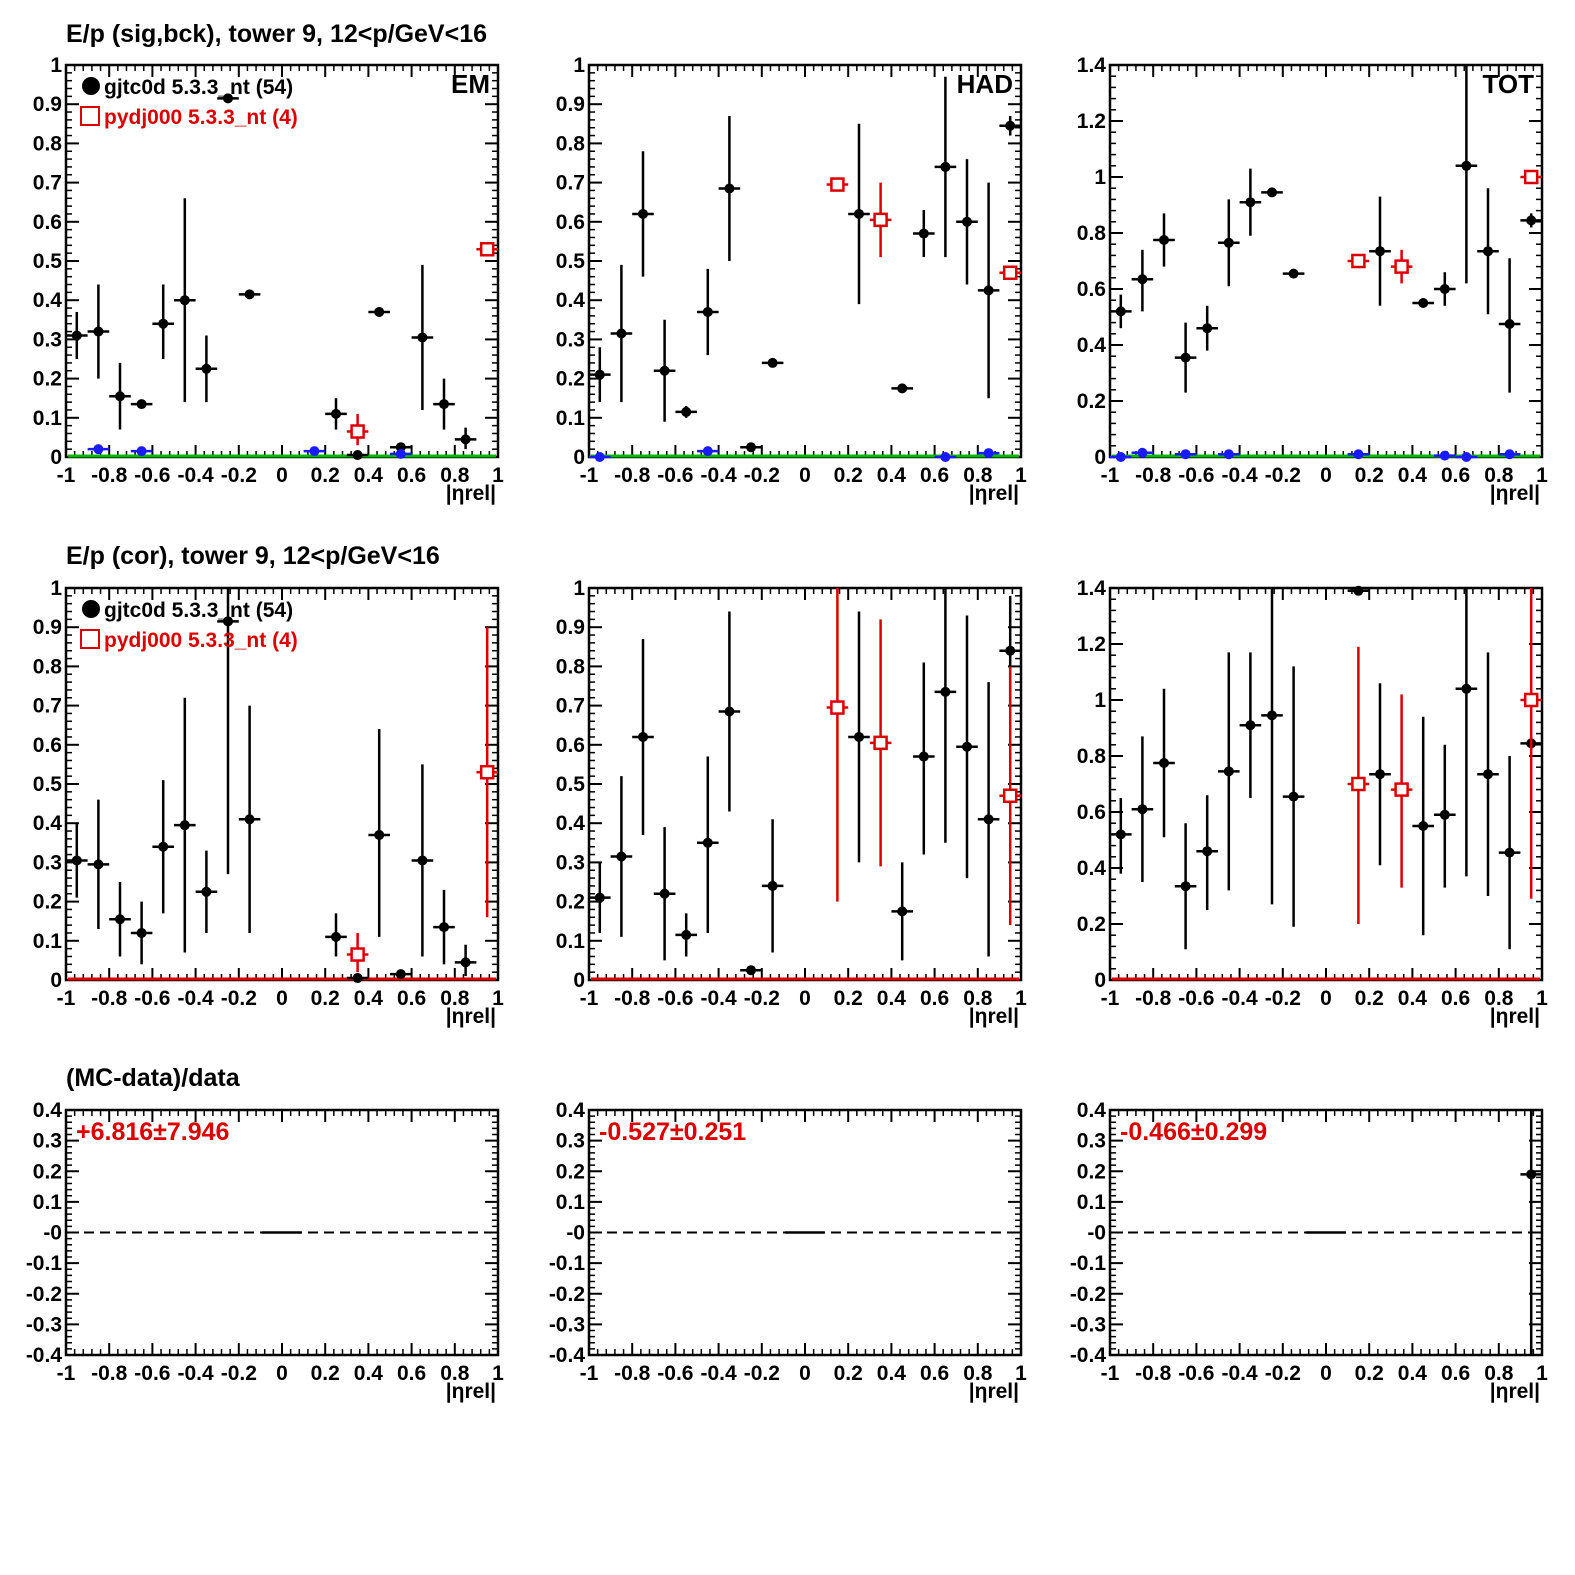 This screenshot has height=1575, width=1575. I want to click on y-tick-label: 1.2, so click(1091, 644).